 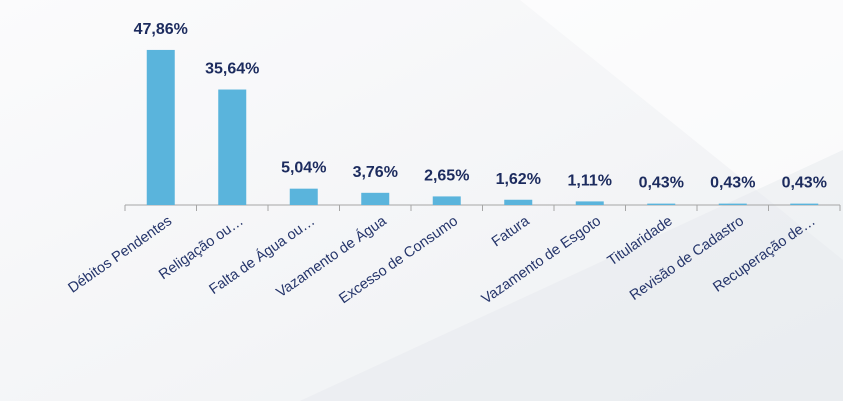 What do you see at coordinates (375, 172) in the screenshot?
I see `value-label: 3,76%` at bounding box center [375, 172].